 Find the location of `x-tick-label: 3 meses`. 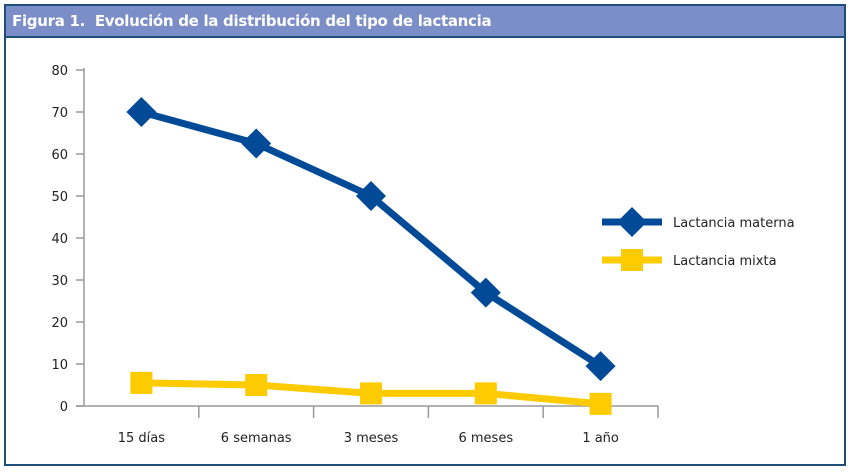

x-tick-label: 3 meses is located at coordinates (371, 438).